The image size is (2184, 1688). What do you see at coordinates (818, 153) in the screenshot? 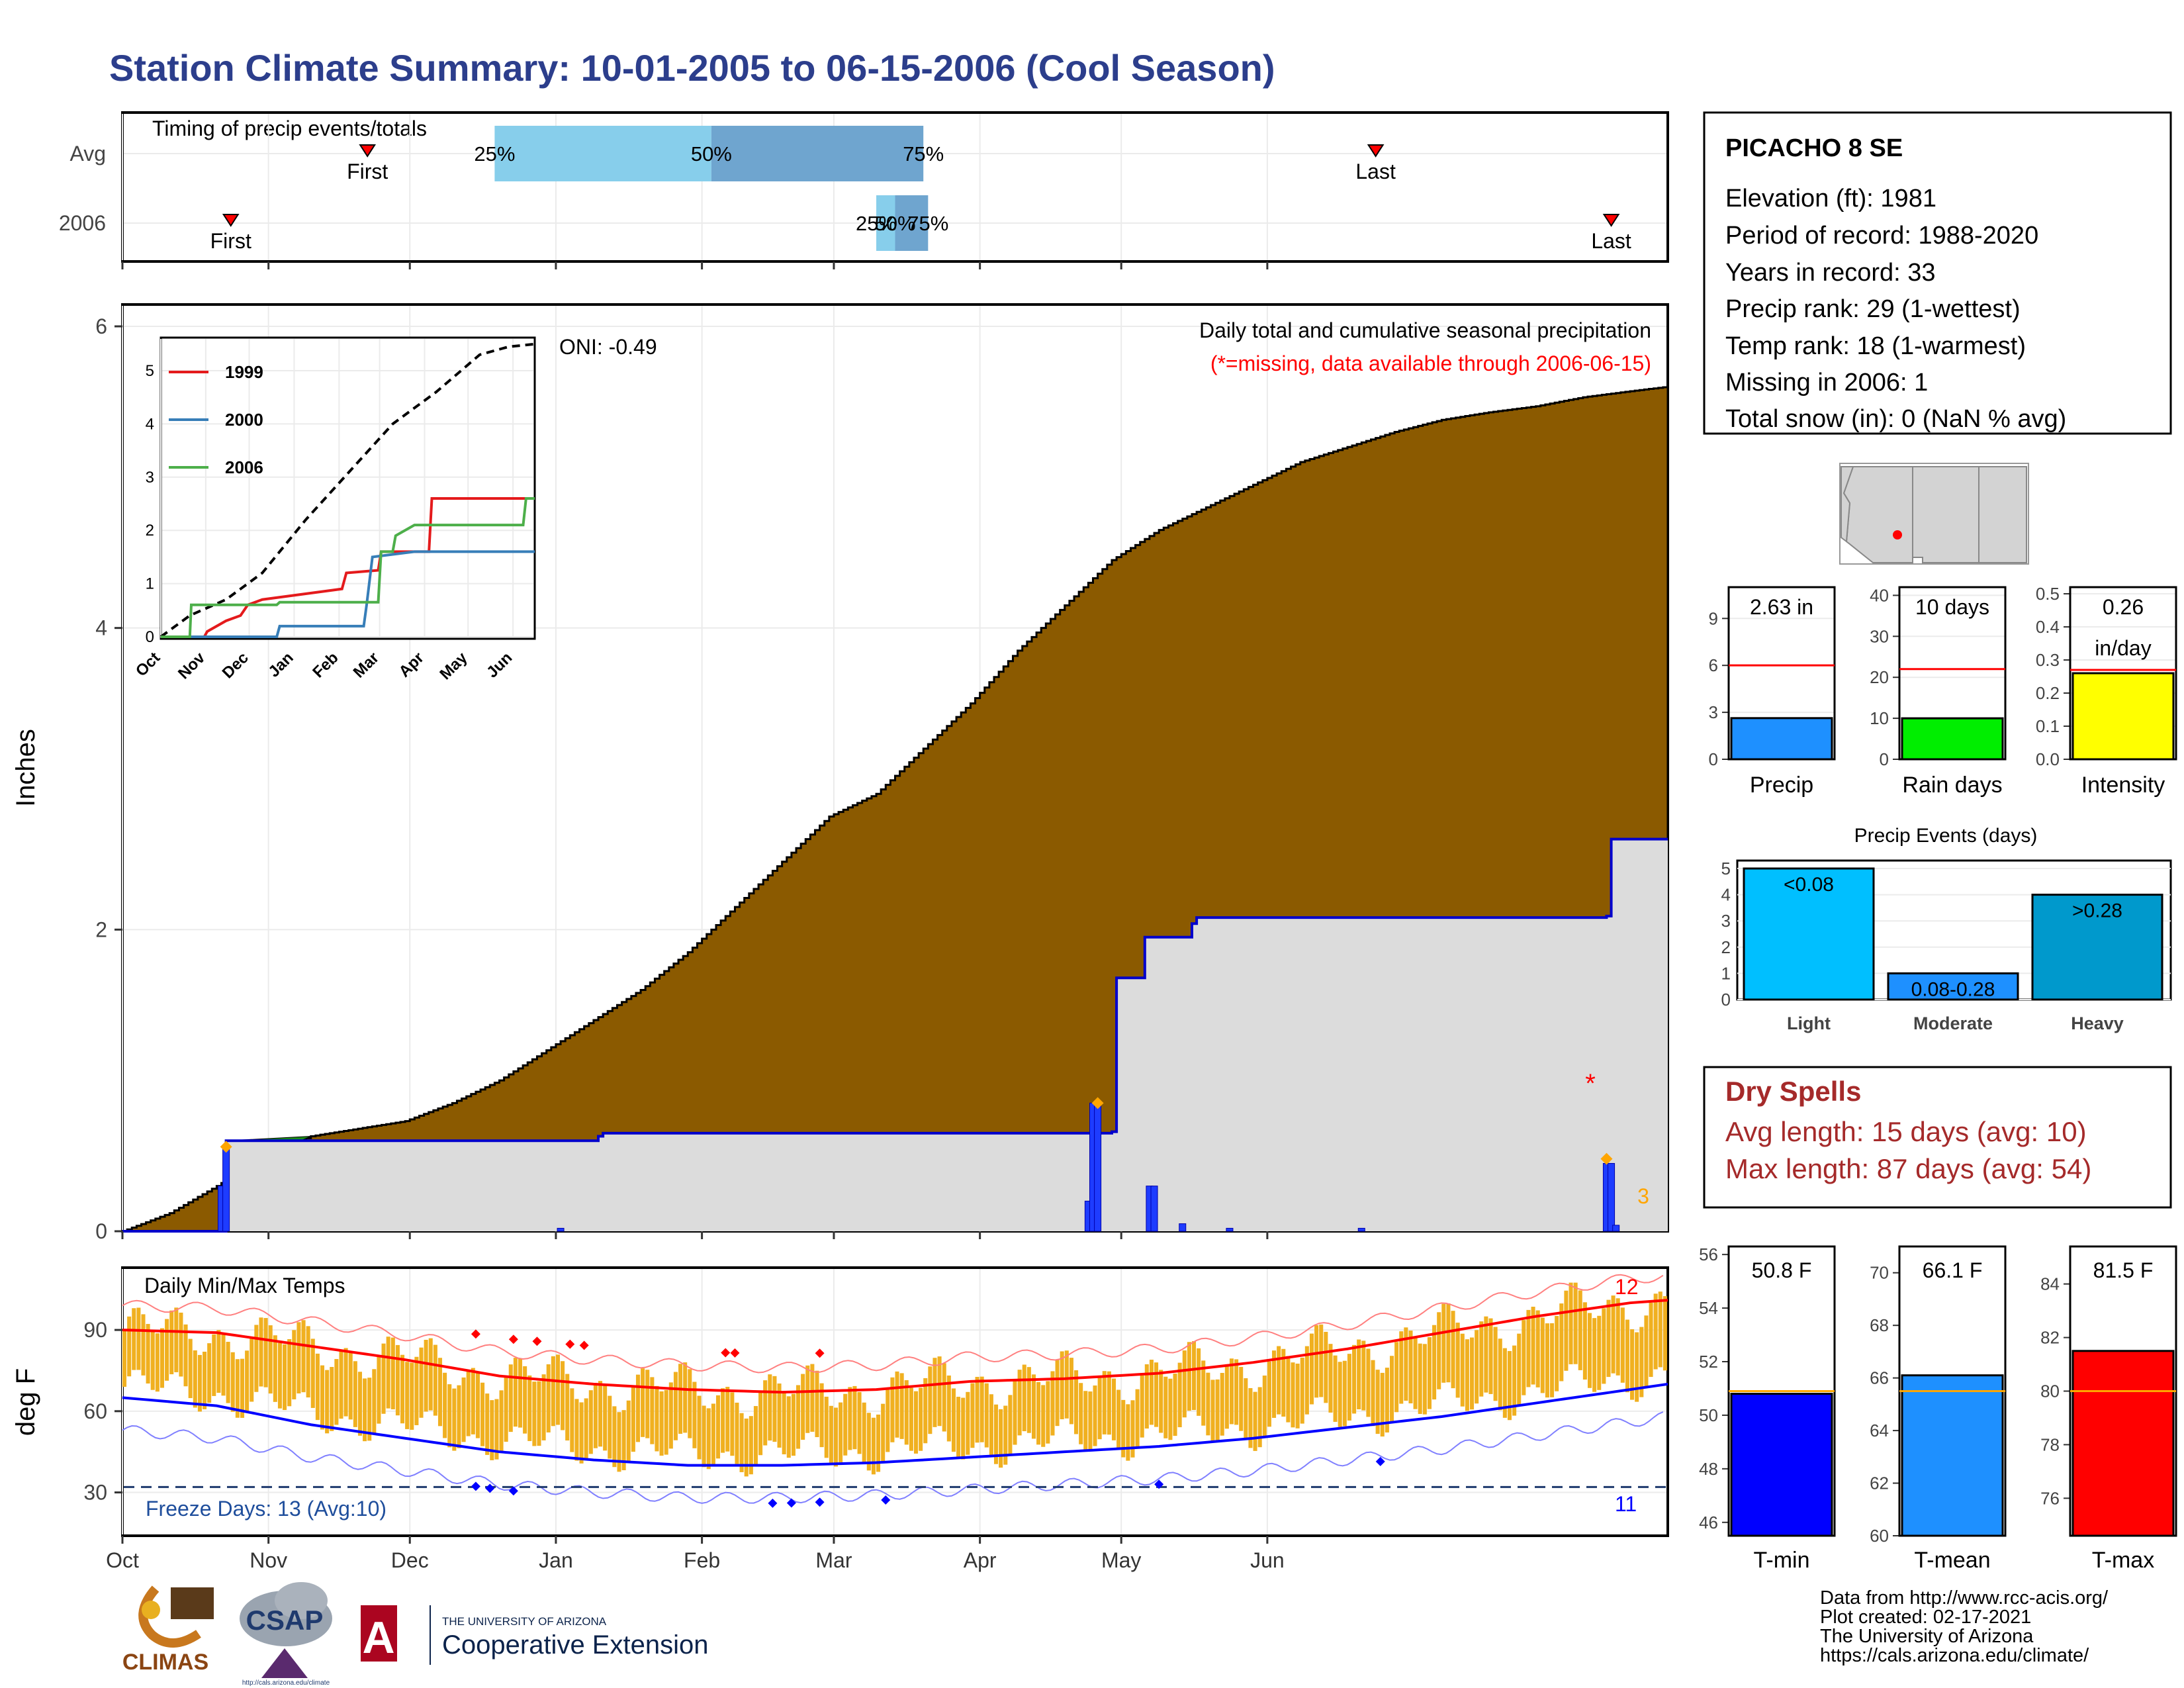
I see `timing-avg-iqr-upper` at bounding box center [818, 153].